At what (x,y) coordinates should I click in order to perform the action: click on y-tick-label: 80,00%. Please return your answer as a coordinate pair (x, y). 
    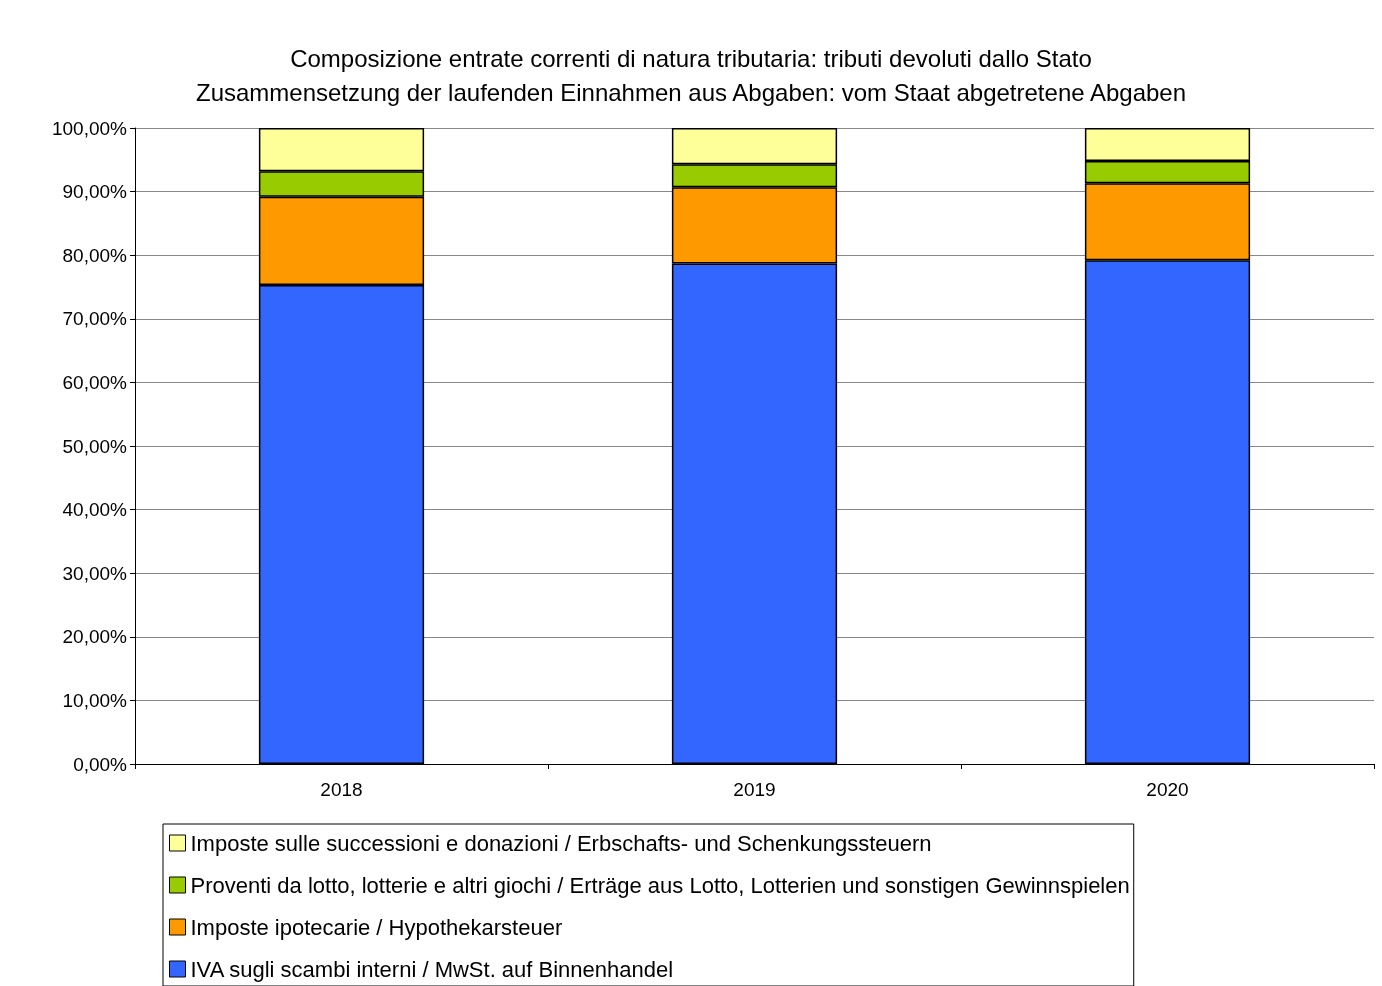
    Looking at the image, I should click on (95, 255).